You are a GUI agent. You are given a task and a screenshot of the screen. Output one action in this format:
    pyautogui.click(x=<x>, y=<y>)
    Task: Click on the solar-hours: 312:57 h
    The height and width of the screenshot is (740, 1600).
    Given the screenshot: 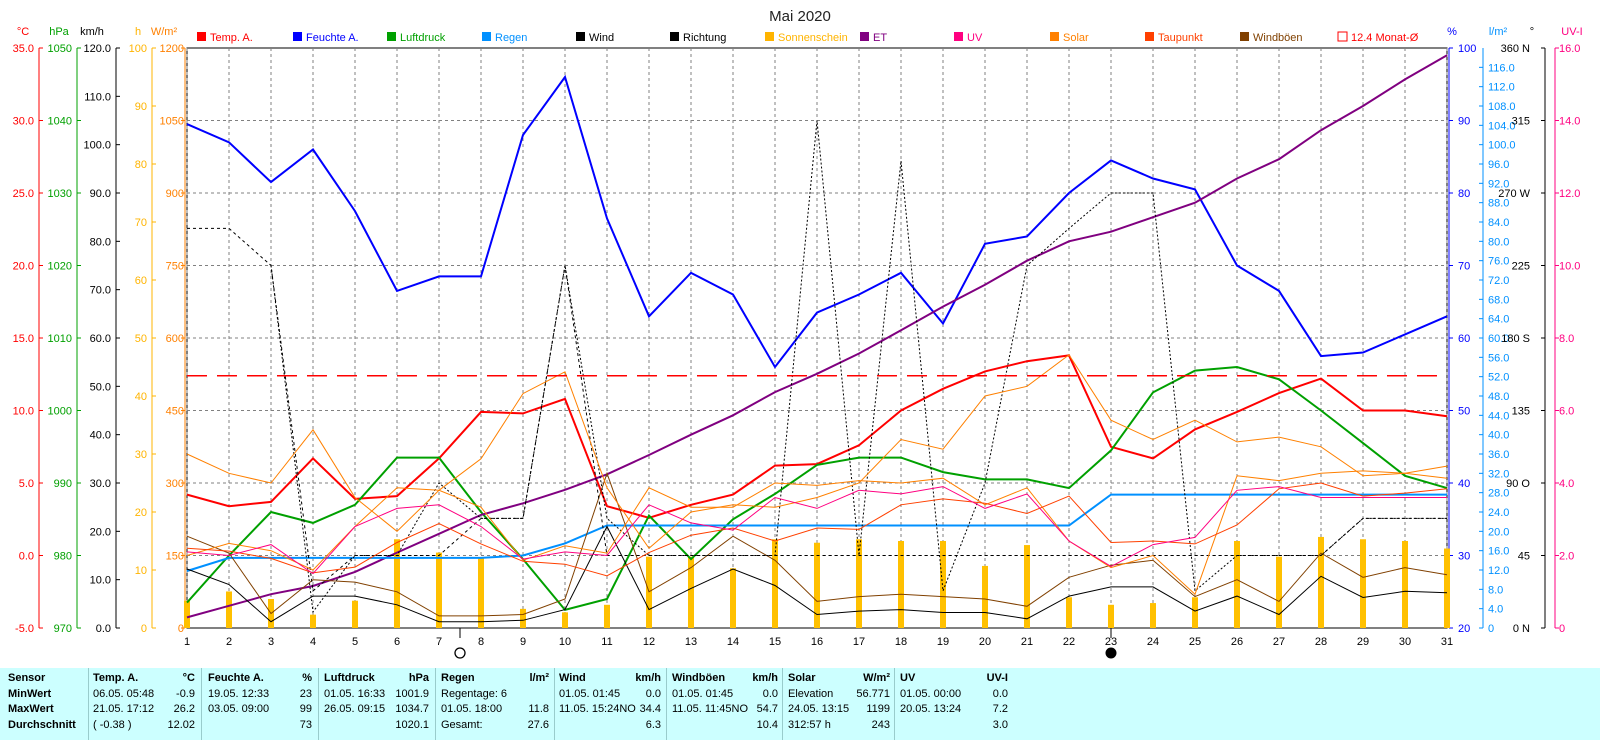 What is the action you would take?
    pyautogui.click(x=809, y=724)
    